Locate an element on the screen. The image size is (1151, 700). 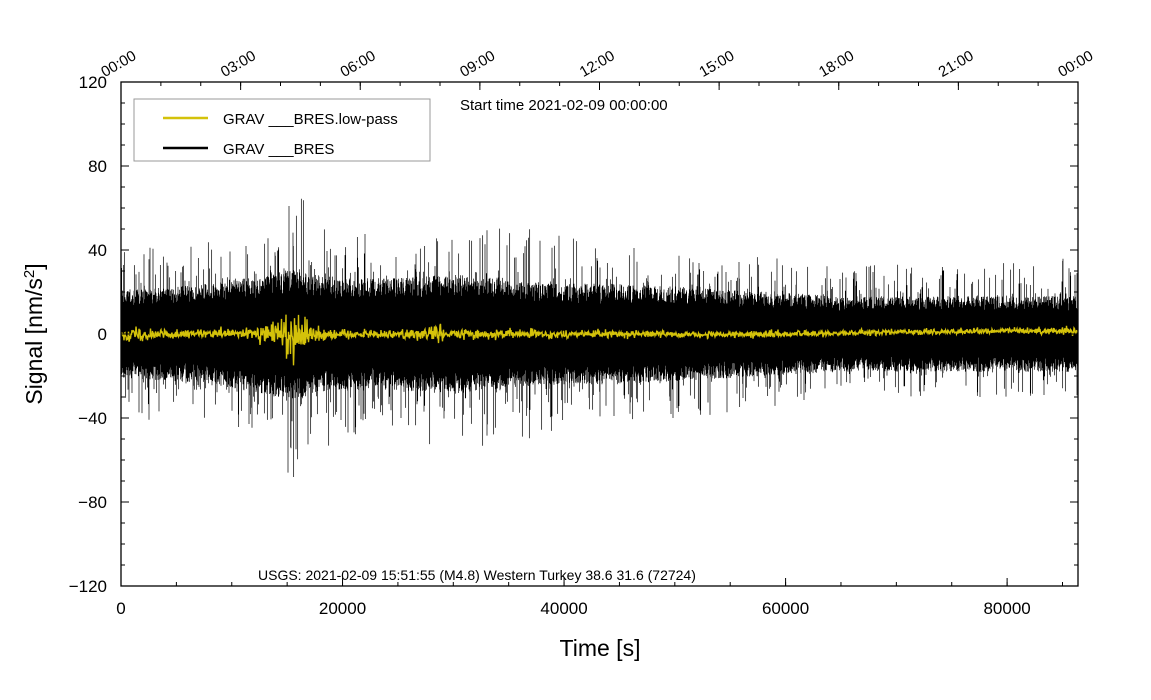
y-tick-labels: −120 −80 −40 0 40 80 120 is located at coordinates (88, 334).